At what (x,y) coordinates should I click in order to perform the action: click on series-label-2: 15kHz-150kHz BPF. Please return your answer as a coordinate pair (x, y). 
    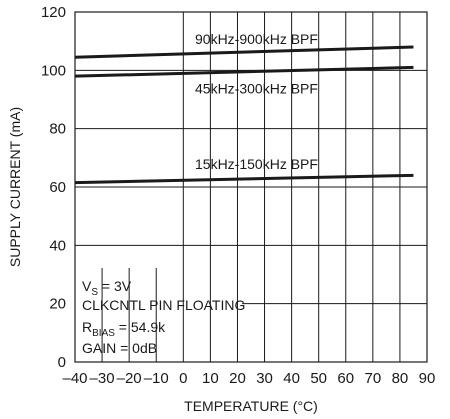
    Looking at the image, I should click on (256, 164).